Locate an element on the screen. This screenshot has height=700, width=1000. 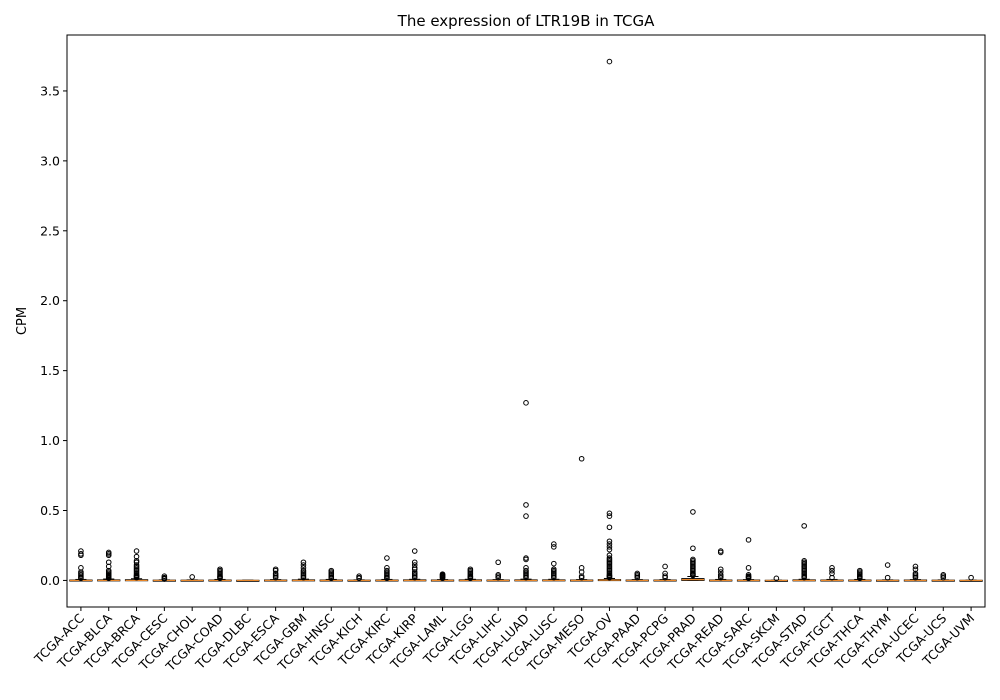
box-tcga-acc is located at coordinates (81, 565).